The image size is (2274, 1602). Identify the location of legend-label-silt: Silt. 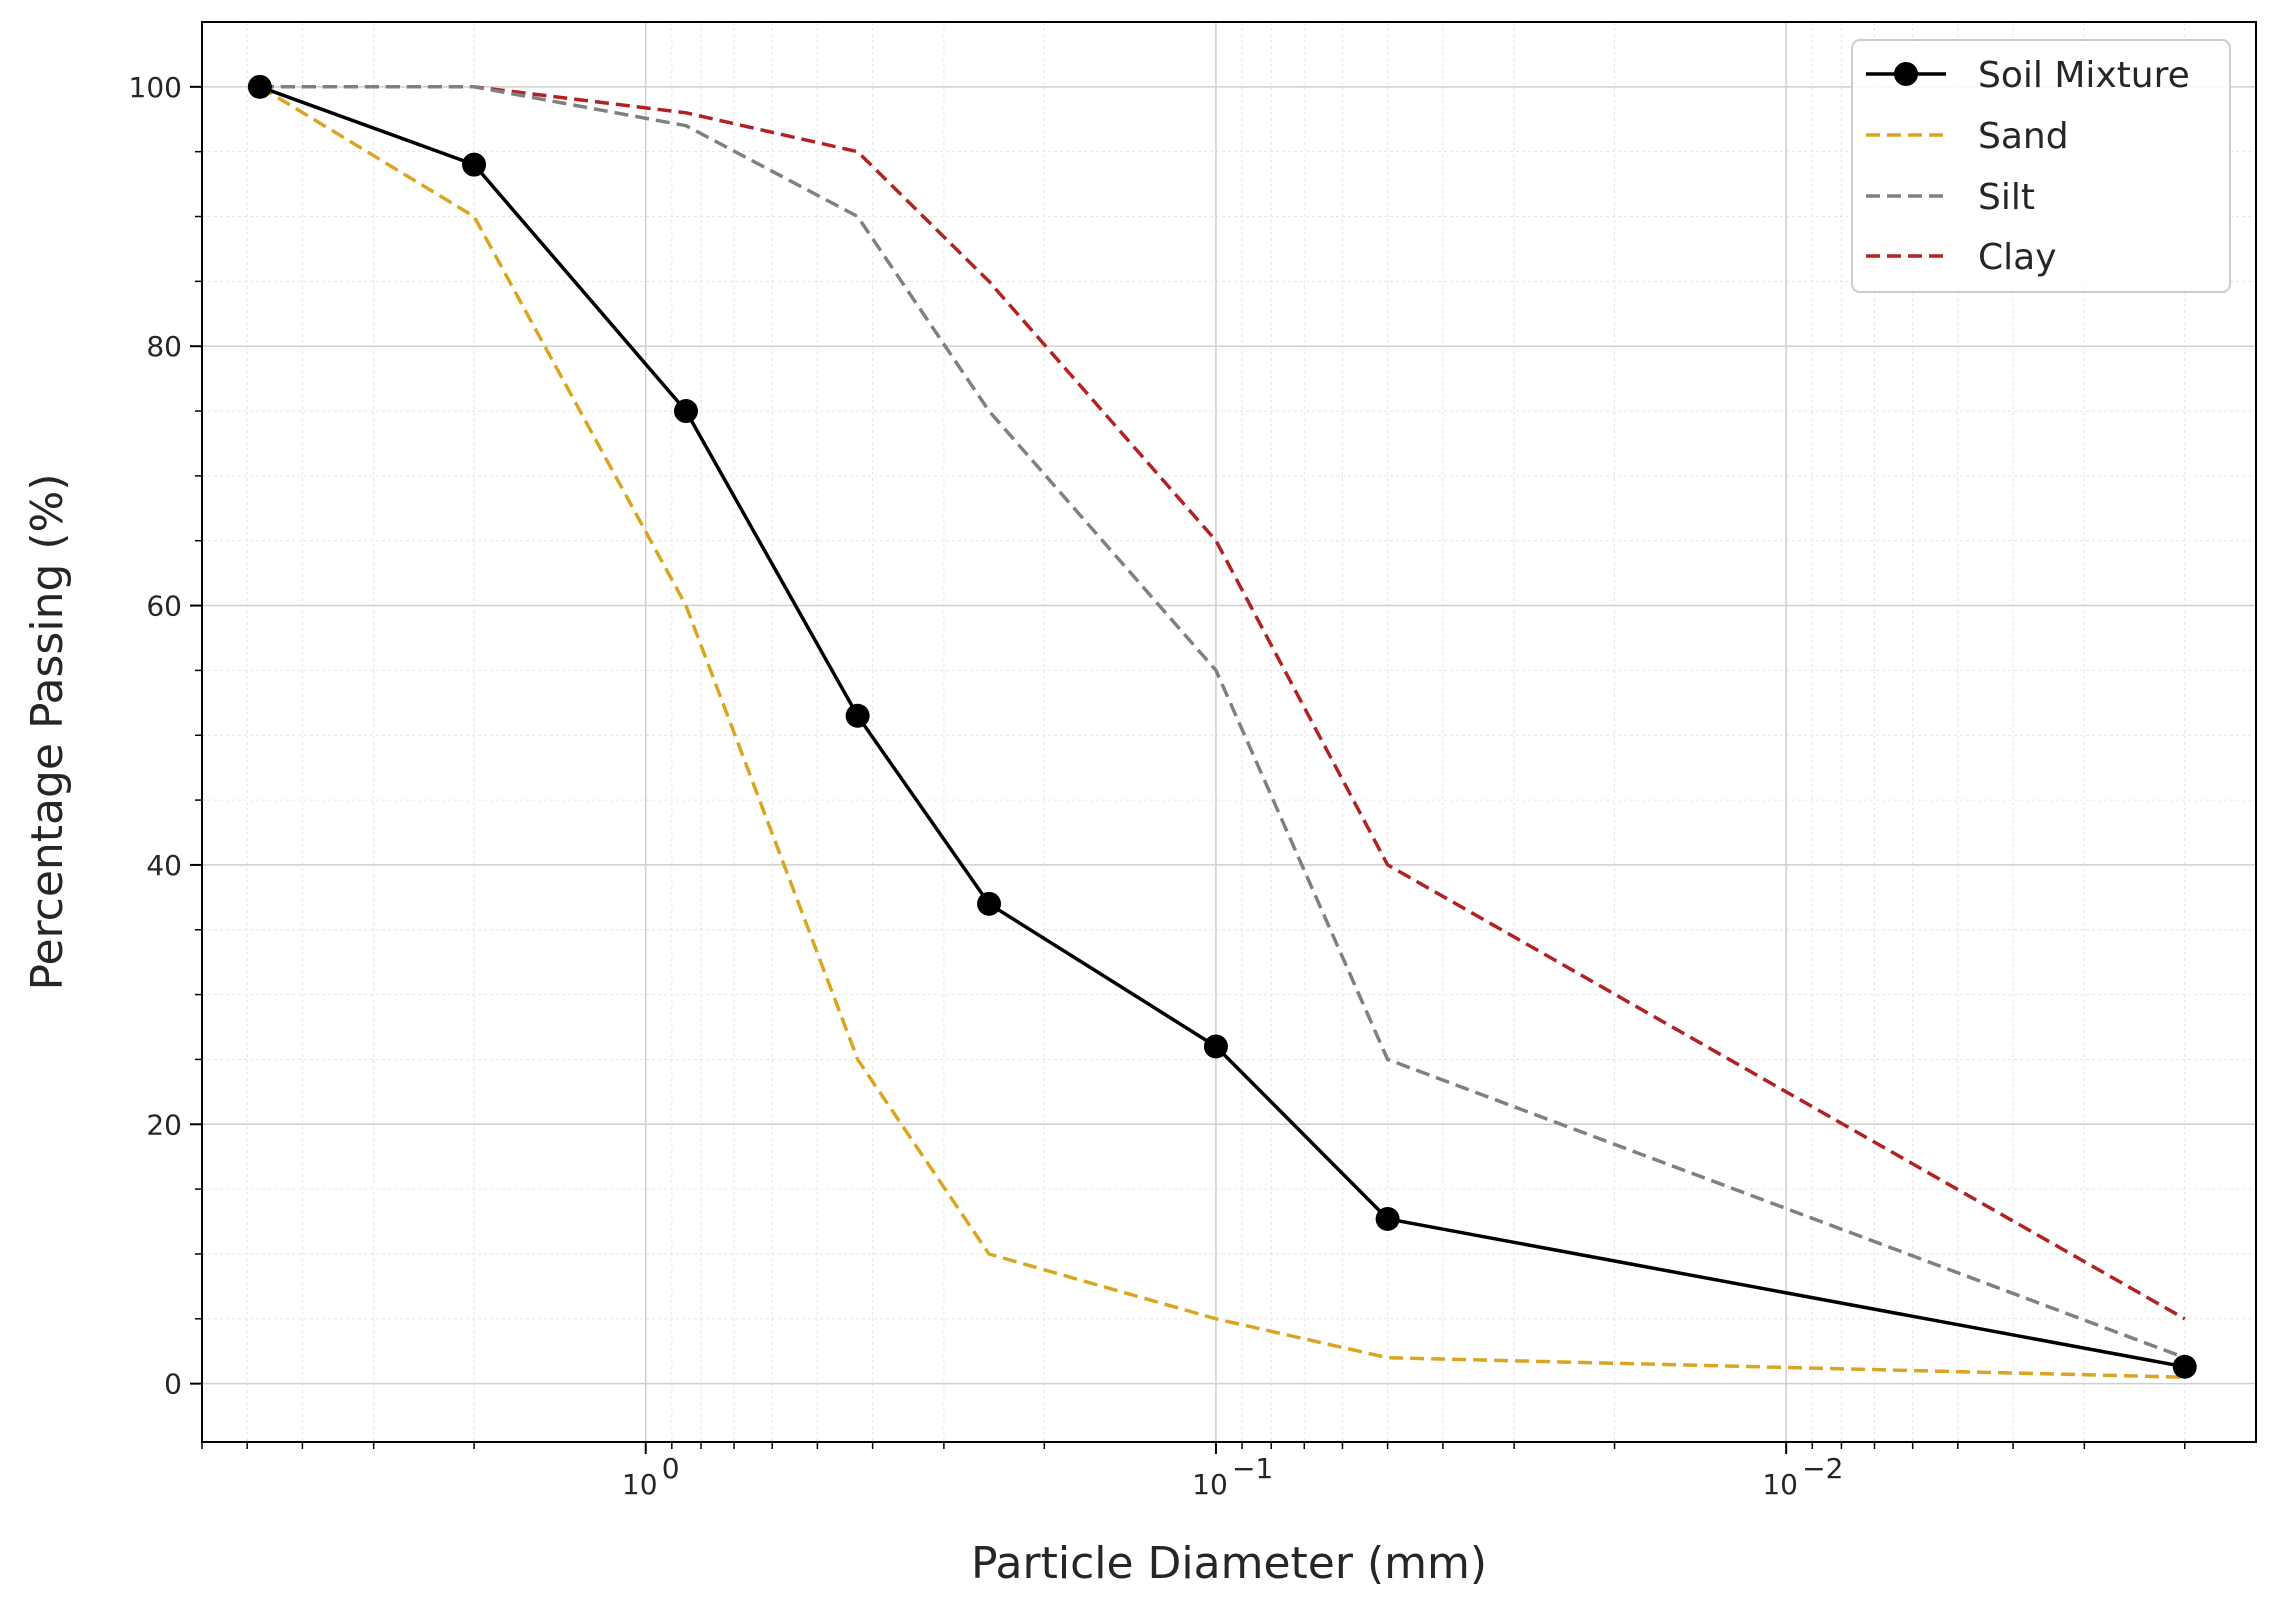
(2006, 197).